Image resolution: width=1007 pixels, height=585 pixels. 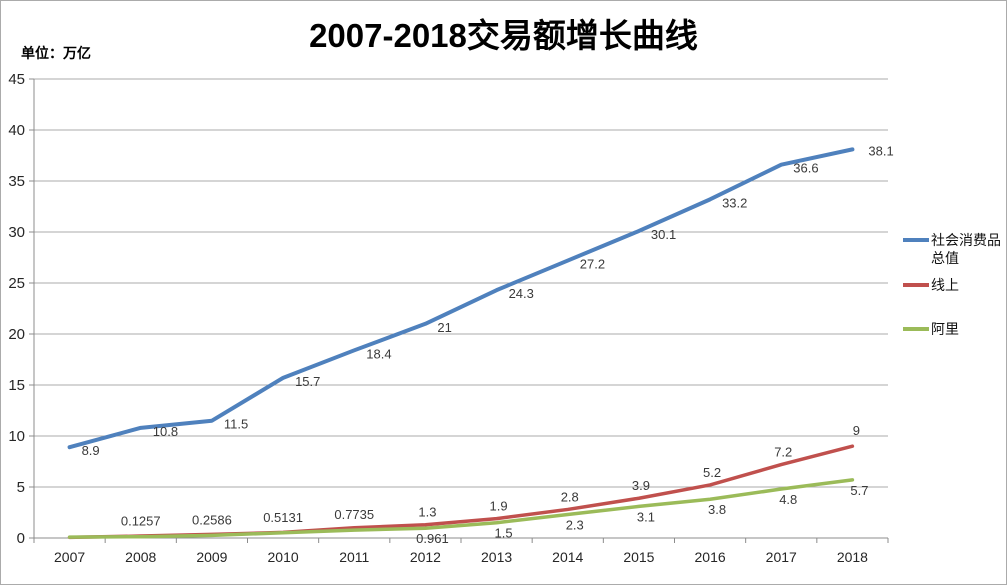 I want to click on data-label: 10.8, so click(x=165, y=431).